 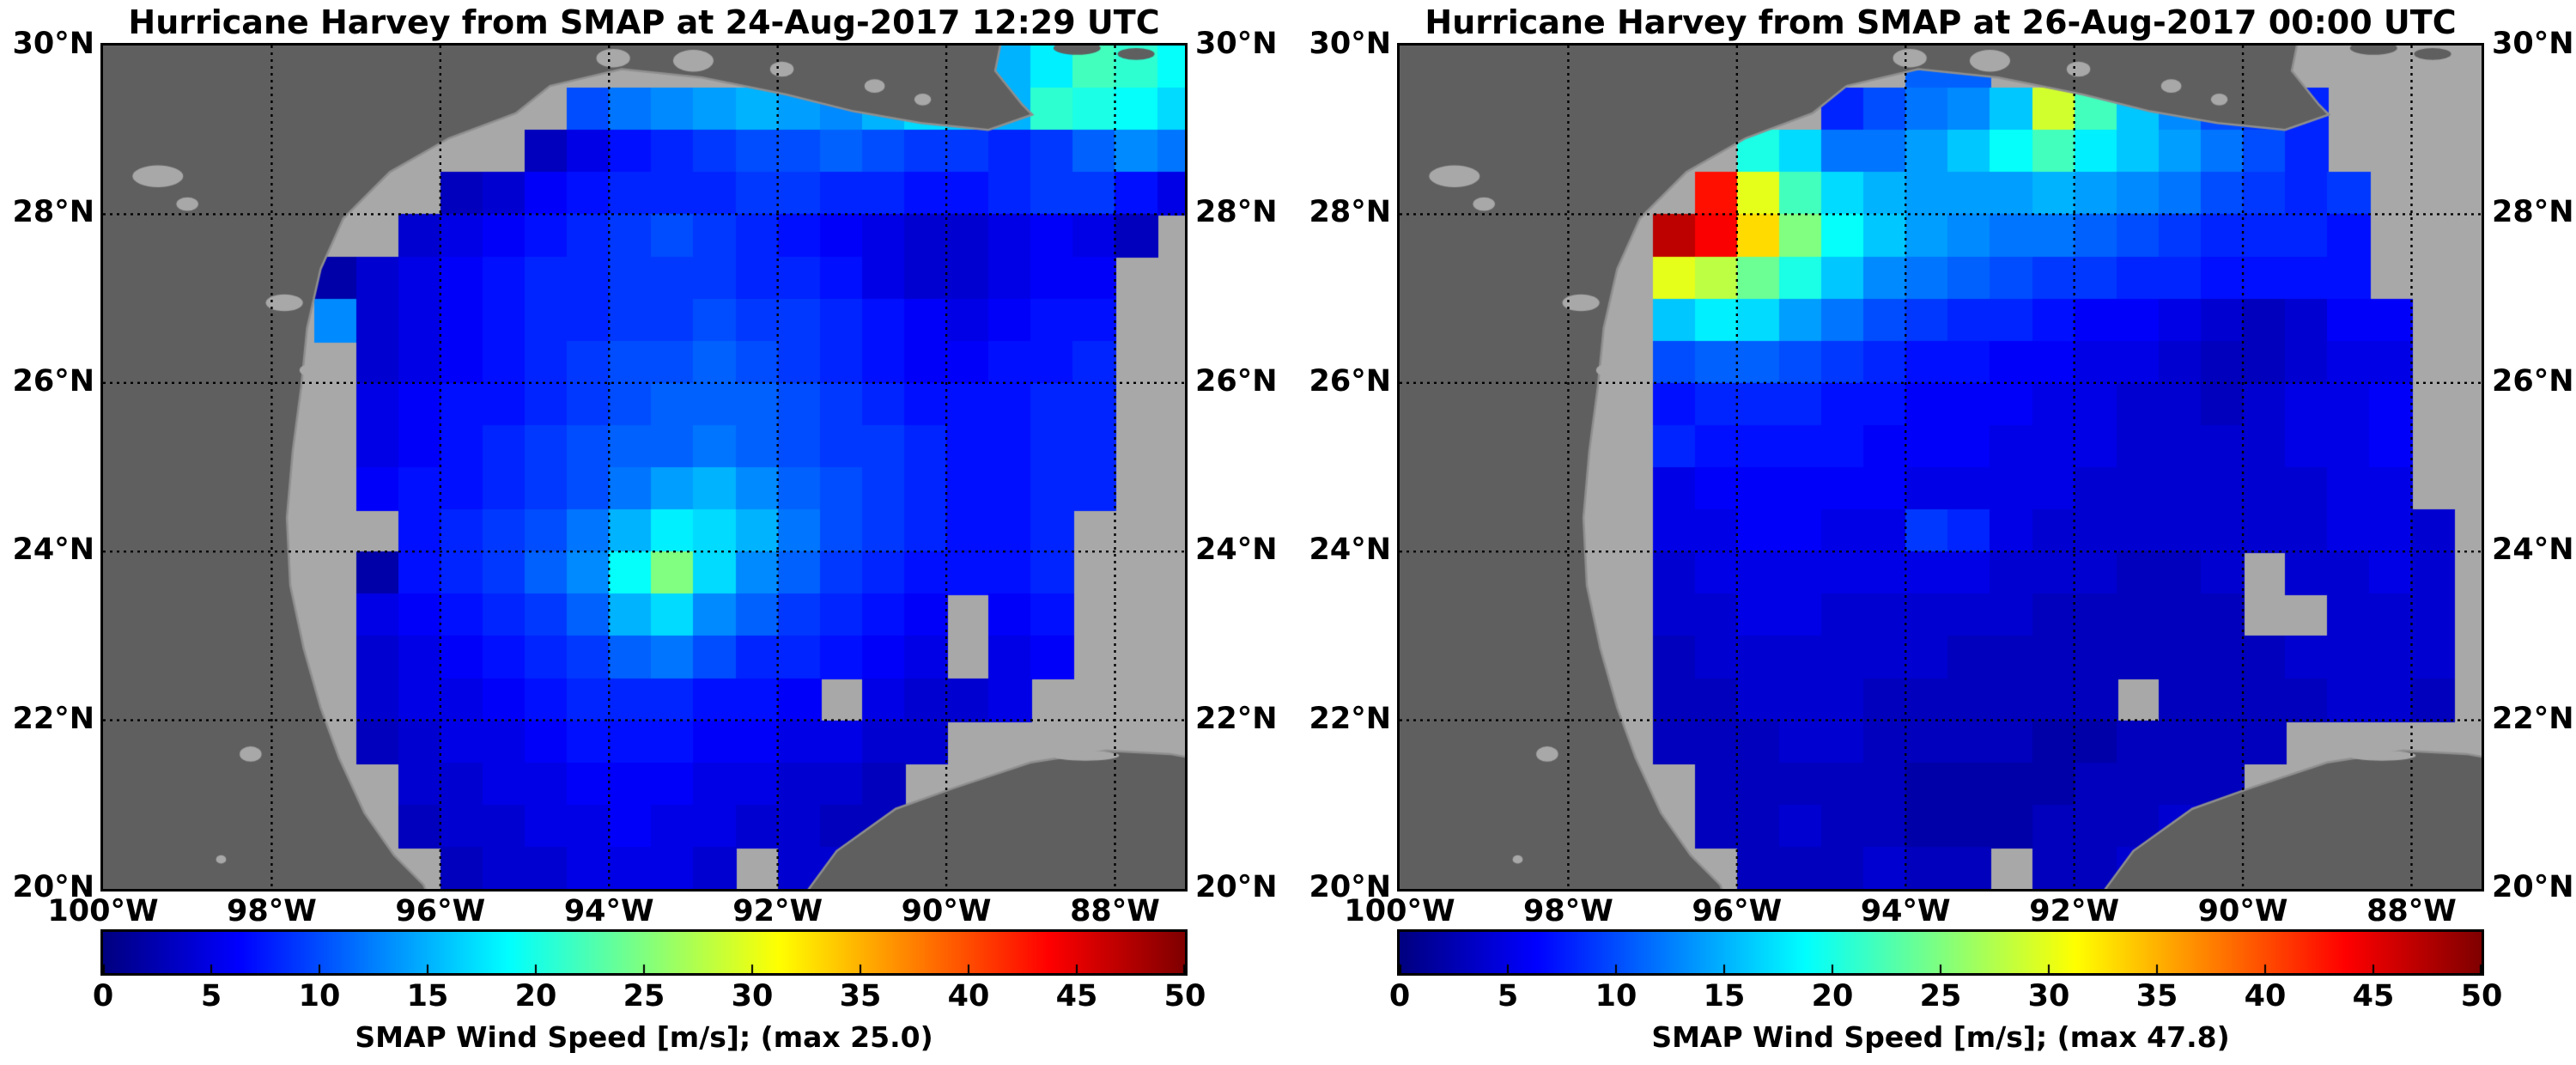 I want to click on panel-1-colorbar, so click(x=644, y=952).